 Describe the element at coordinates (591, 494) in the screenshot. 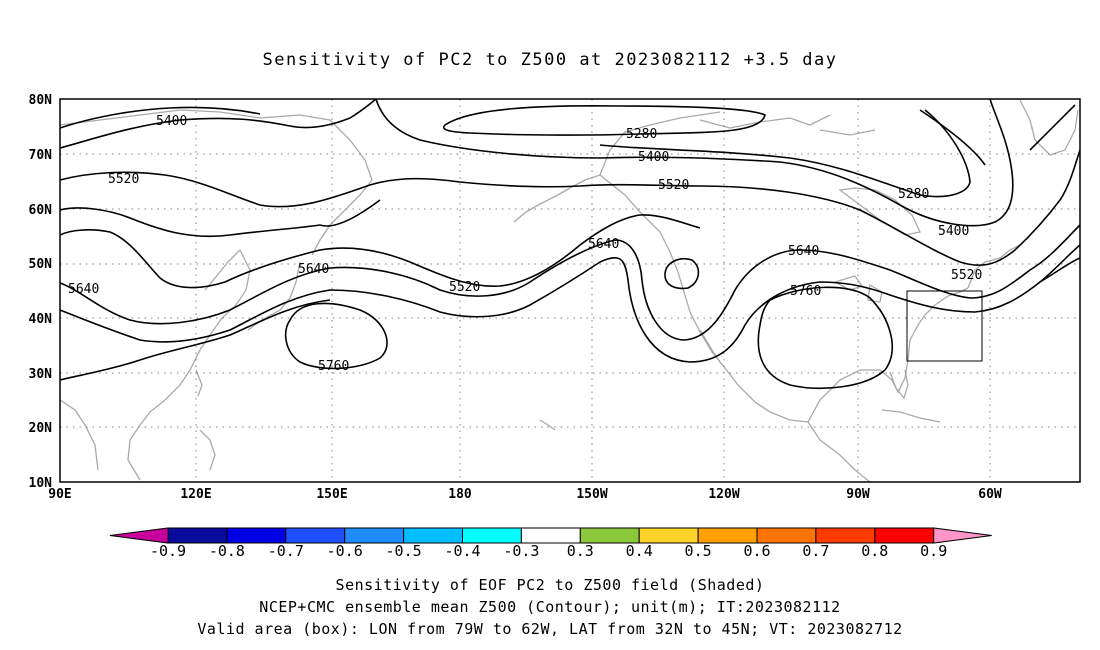

I see `lon-label-150w: 150W` at that location.